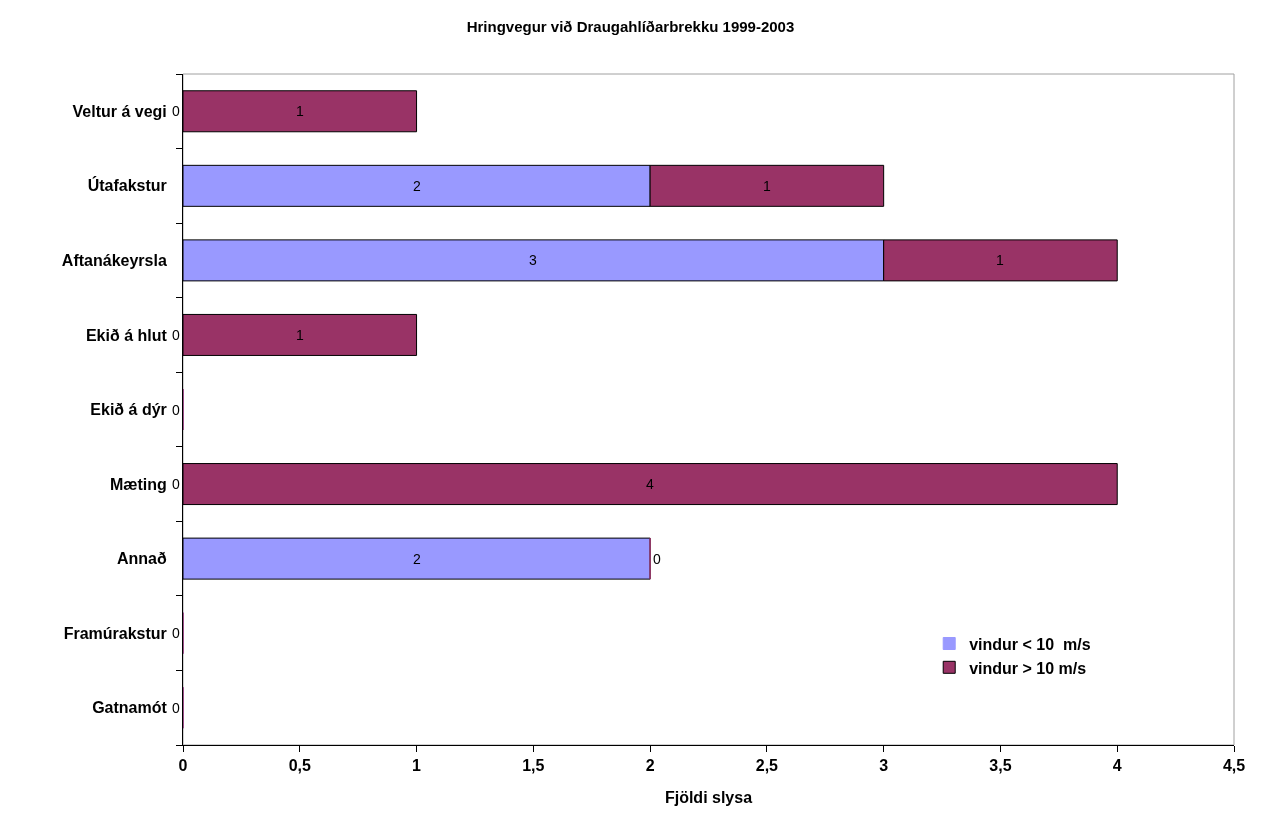 This screenshot has height=832, width=1261. I want to click on y-tick-label: Annað, so click(142, 559).